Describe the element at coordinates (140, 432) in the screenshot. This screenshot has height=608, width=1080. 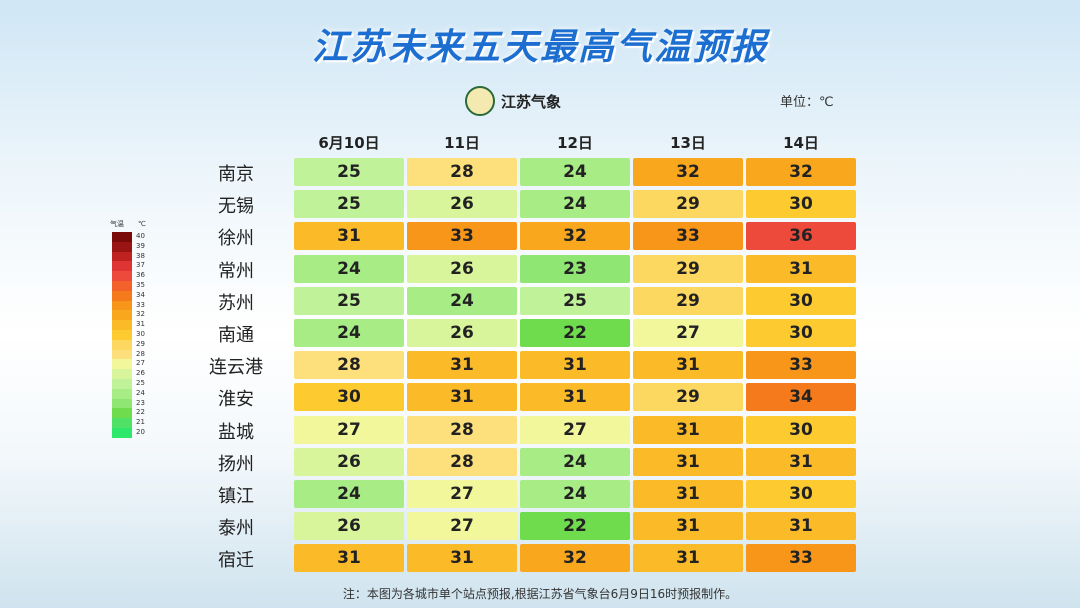
I see `legend-label: 20` at that location.